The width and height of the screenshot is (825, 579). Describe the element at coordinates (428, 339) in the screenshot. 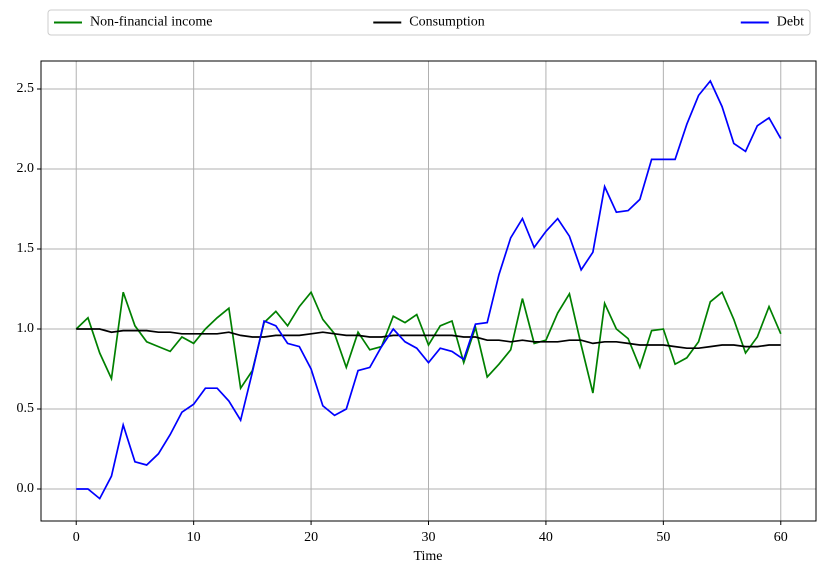

I see `data-line` at that location.